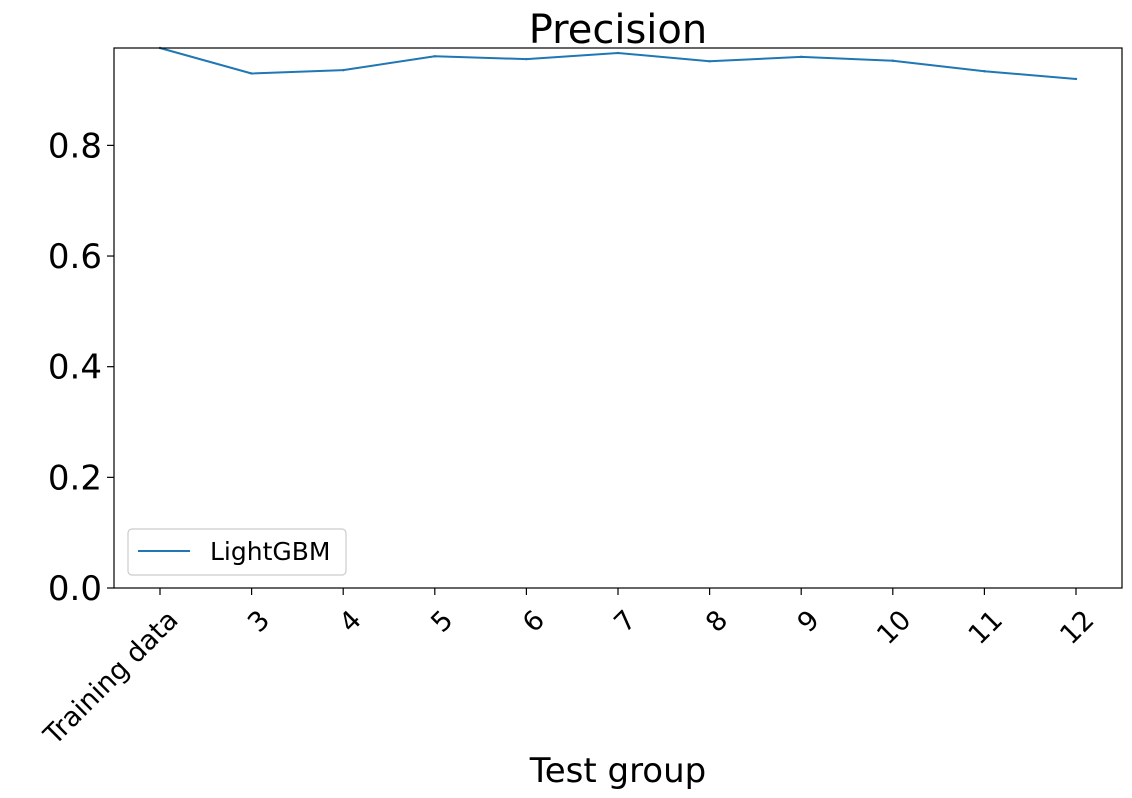  Describe the element at coordinates (351, 622) in the screenshot. I see `x-tick-label: 4` at that location.